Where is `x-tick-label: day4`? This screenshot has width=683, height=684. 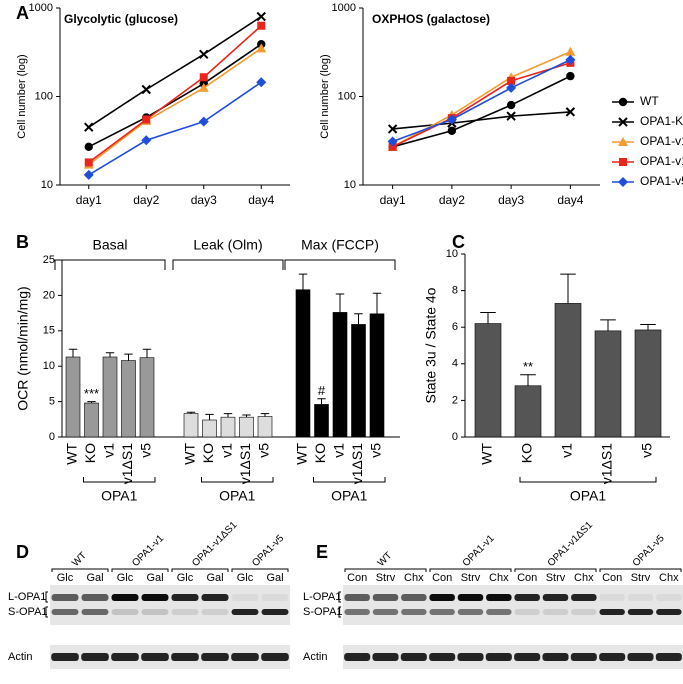 x-tick-label: day4 is located at coordinates (570, 200).